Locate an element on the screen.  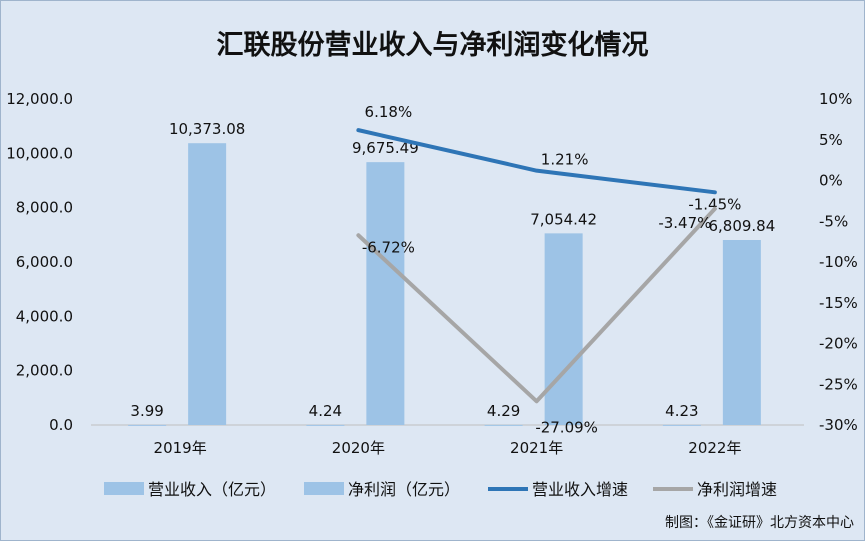
bar-data-label: 7,054.42 is located at coordinates (563, 219).